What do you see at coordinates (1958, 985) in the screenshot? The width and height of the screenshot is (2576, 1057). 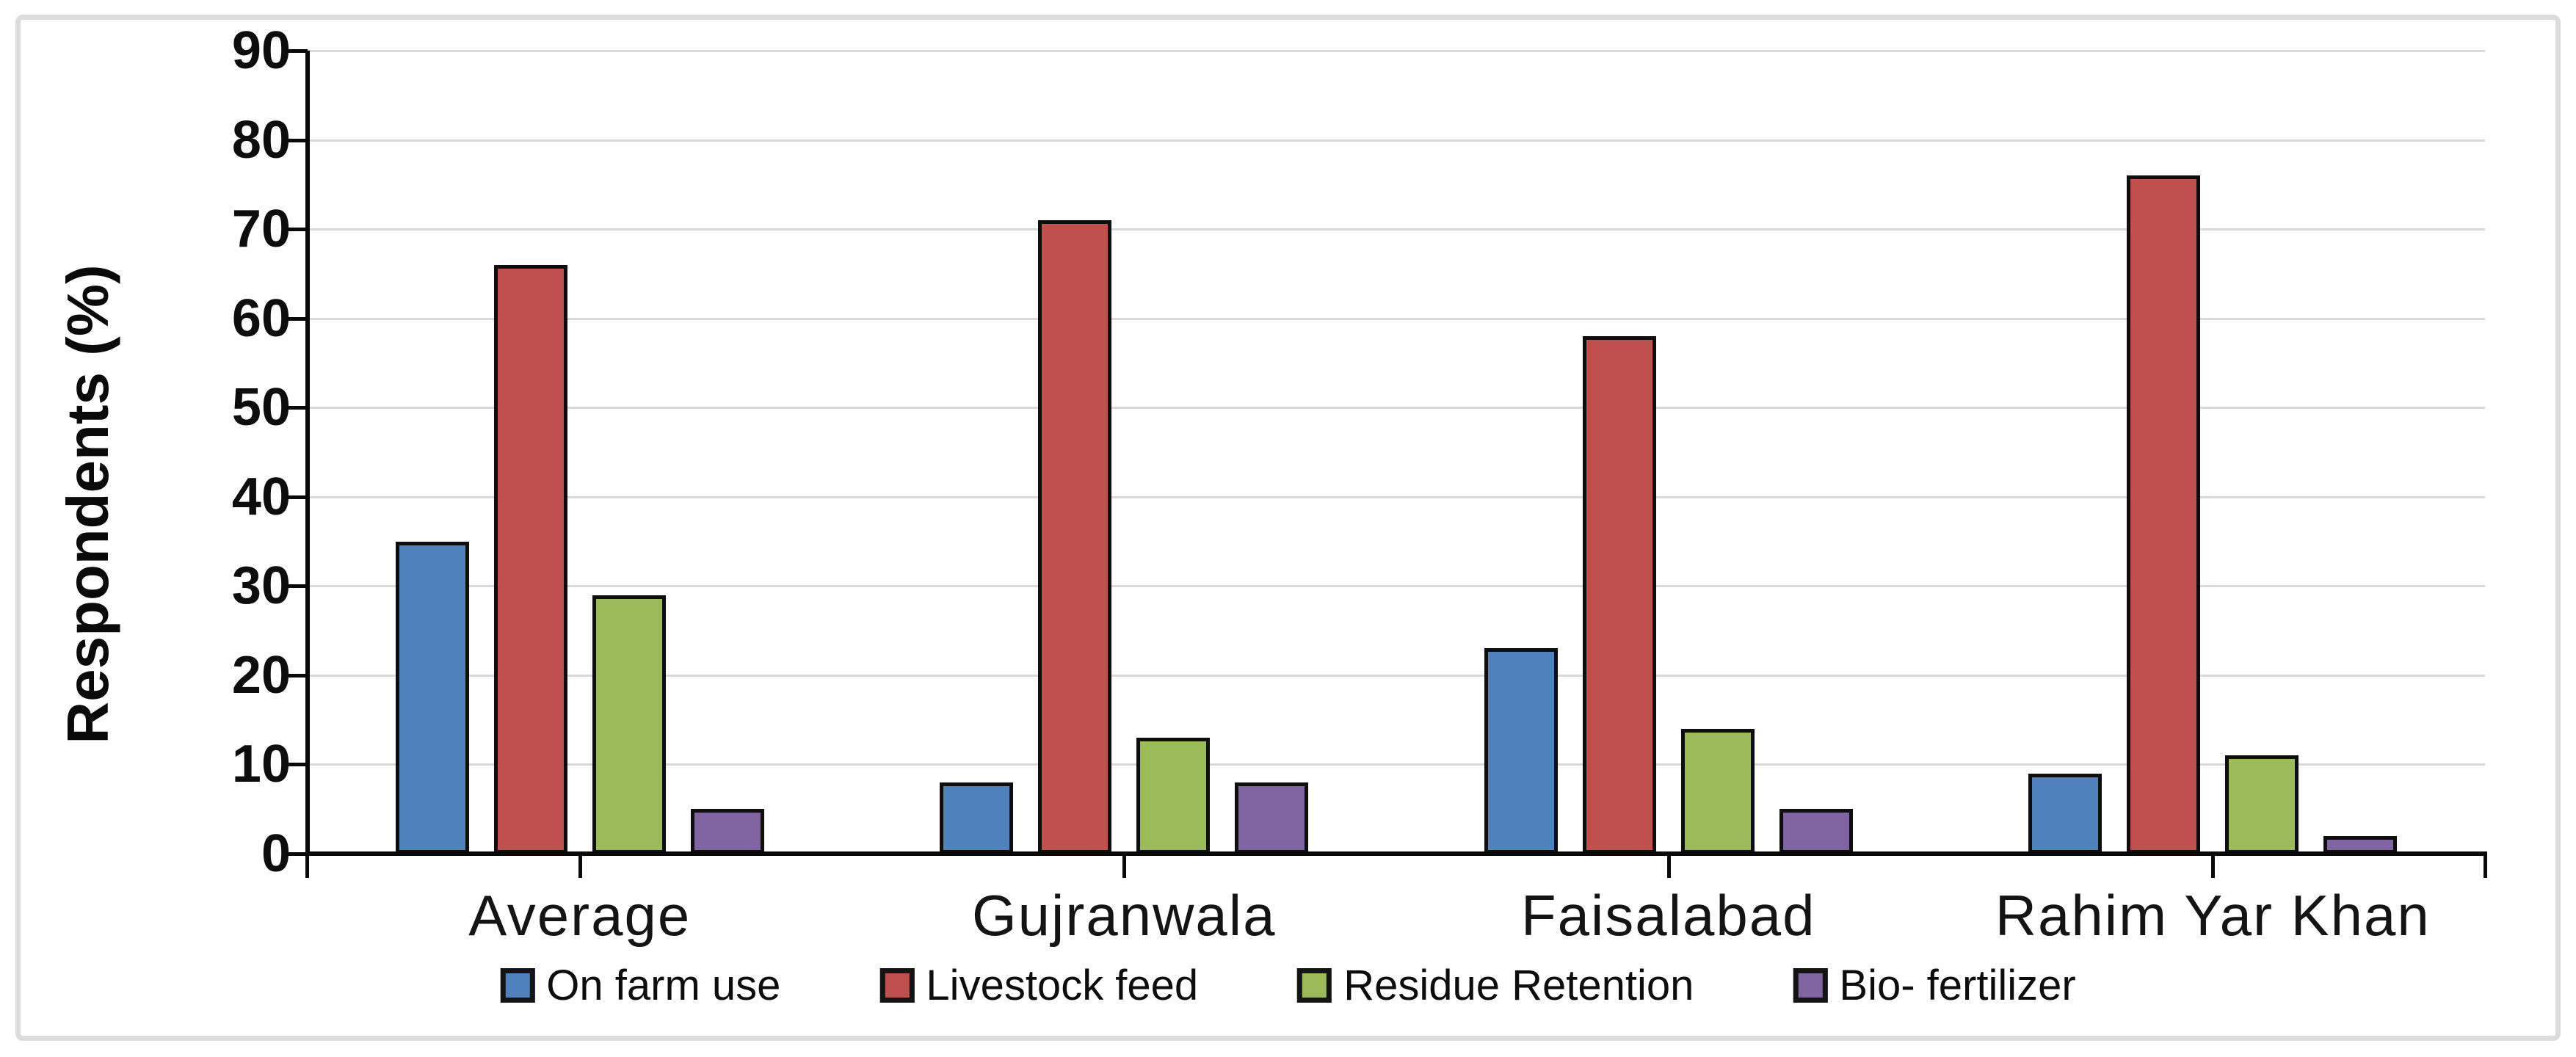 I see `legend-label: Bio- fertilizer` at bounding box center [1958, 985].